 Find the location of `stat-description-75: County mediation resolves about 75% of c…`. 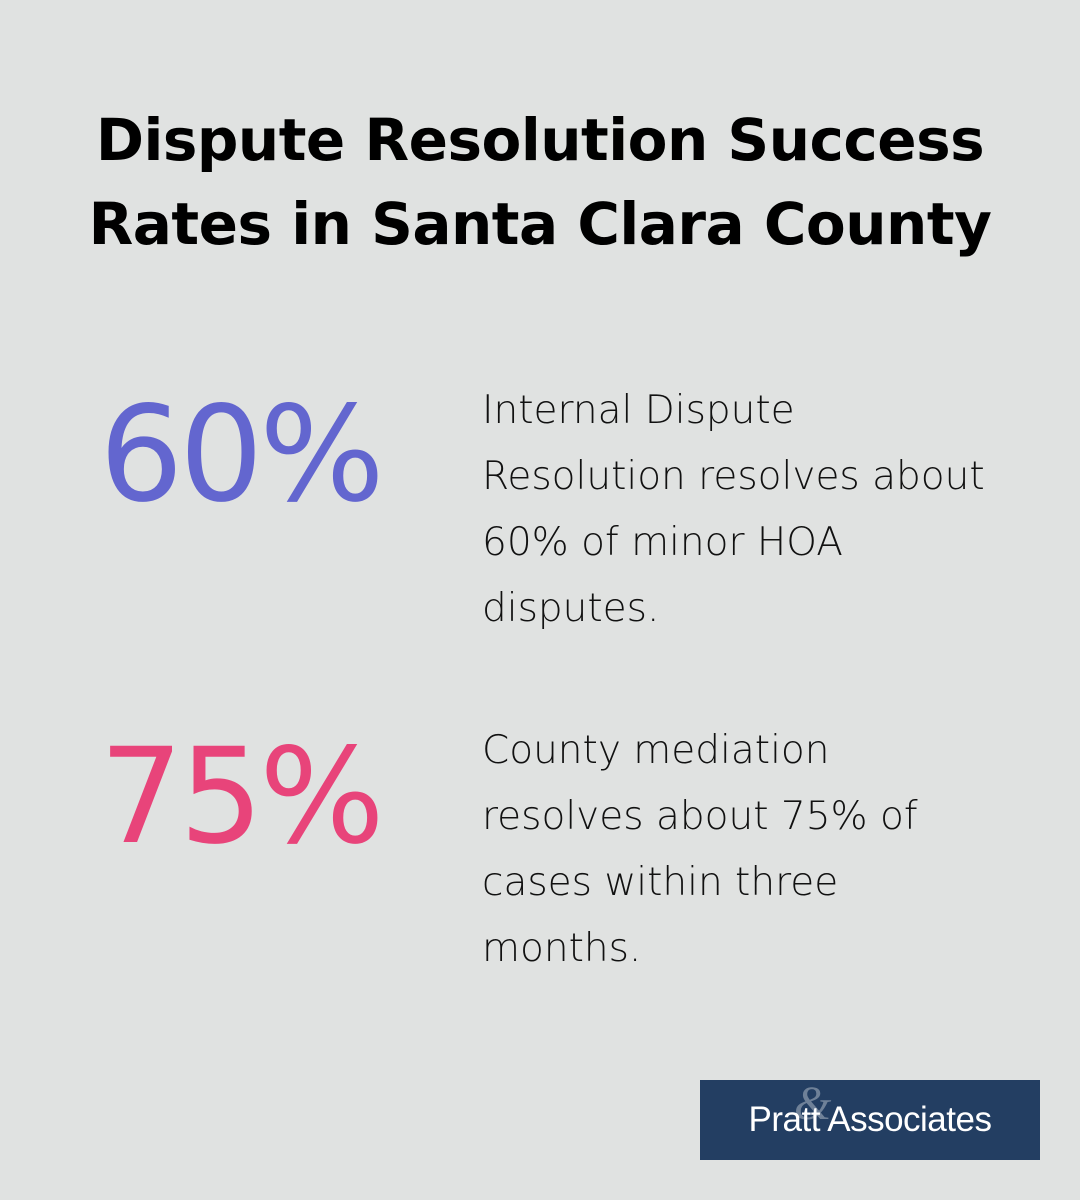

stat-description-75: County mediation resolves about 75% of c… is located at coordinates (700, 849).